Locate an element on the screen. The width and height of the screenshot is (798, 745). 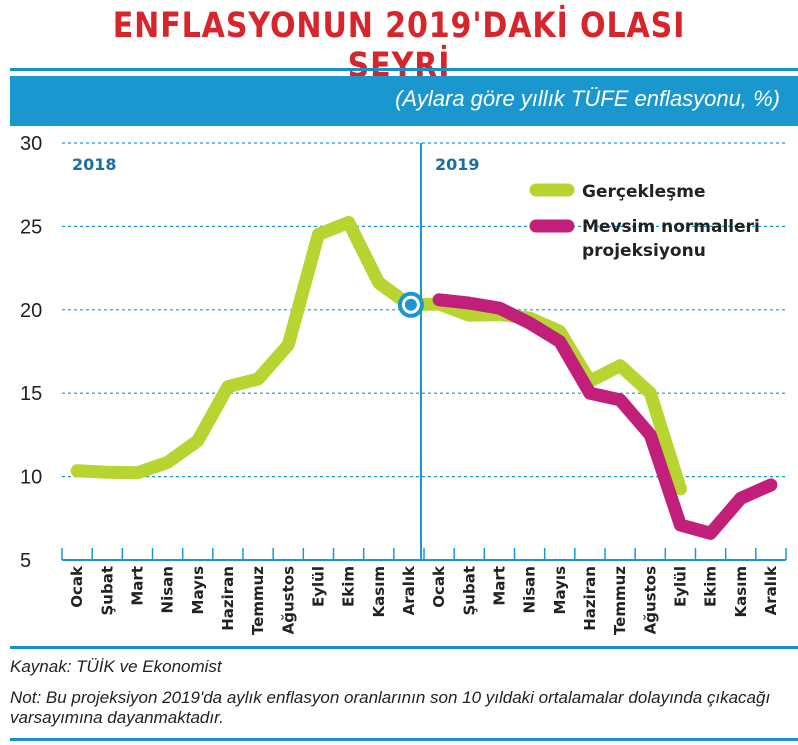
y-tick-label-25: 25 is located at coordinates (31, 227).